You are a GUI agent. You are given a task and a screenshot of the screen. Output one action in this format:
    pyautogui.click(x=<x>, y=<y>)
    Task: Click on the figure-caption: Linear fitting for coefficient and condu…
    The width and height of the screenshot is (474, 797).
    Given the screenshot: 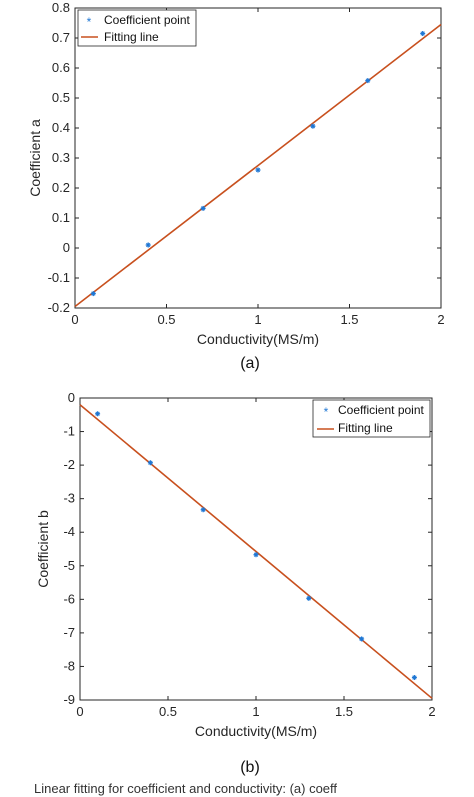 What is the action you would take?
    pyautogui.click(x=185, y=788)
    